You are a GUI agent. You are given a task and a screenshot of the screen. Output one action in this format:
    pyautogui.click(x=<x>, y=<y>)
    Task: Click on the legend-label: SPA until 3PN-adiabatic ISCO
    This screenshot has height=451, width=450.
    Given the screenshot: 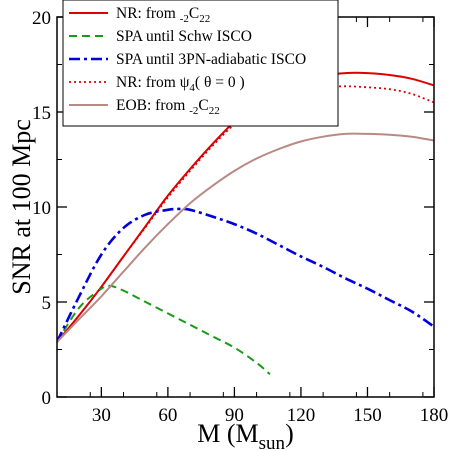 What is the action you would take?
    pyautogui.click(x=211, y=59)
    